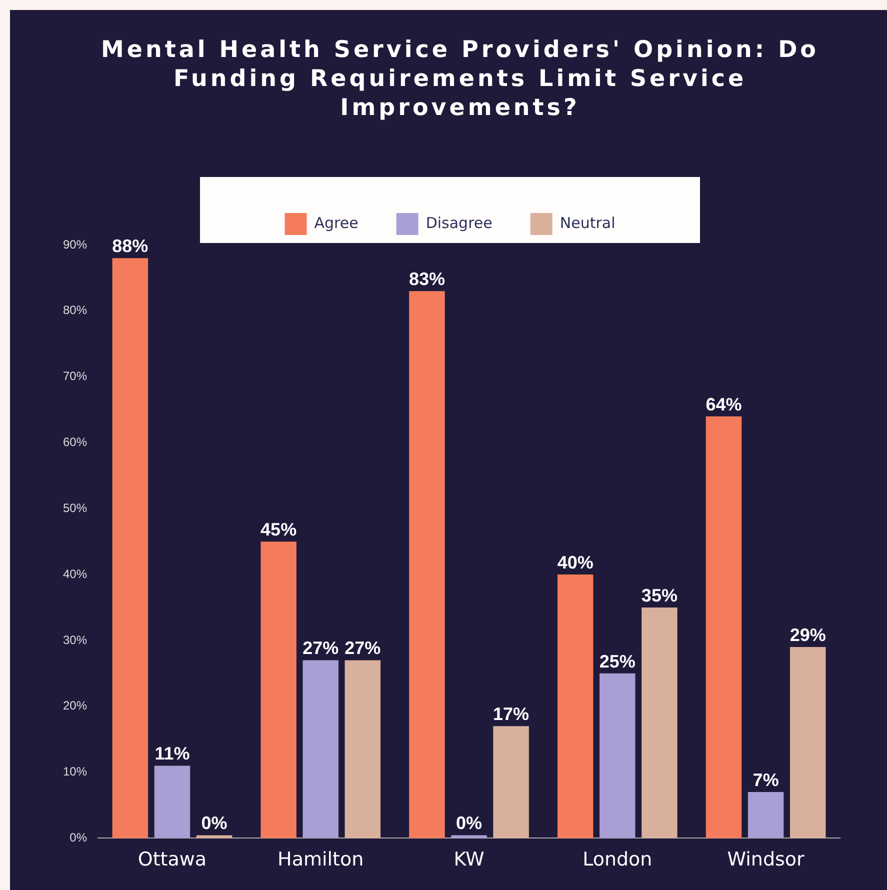 Image resolution: width=887 pixels, height=890 pixels. Describe the element at coordinates (172, 859) in the screenshot. I see `x-tick-label: Ottawa` at that location.